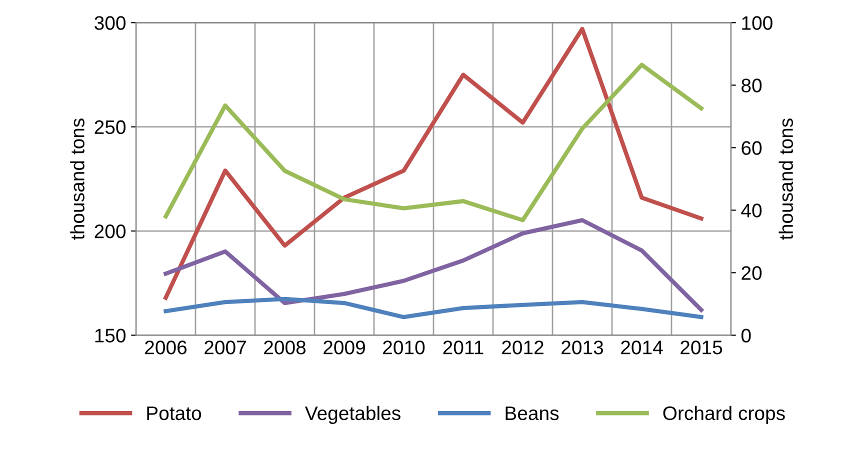 The image size is (850, 453). Describe the element at coordinates (751, 211) in the screenshot. I see `y2-tick-label: 40` at that location.